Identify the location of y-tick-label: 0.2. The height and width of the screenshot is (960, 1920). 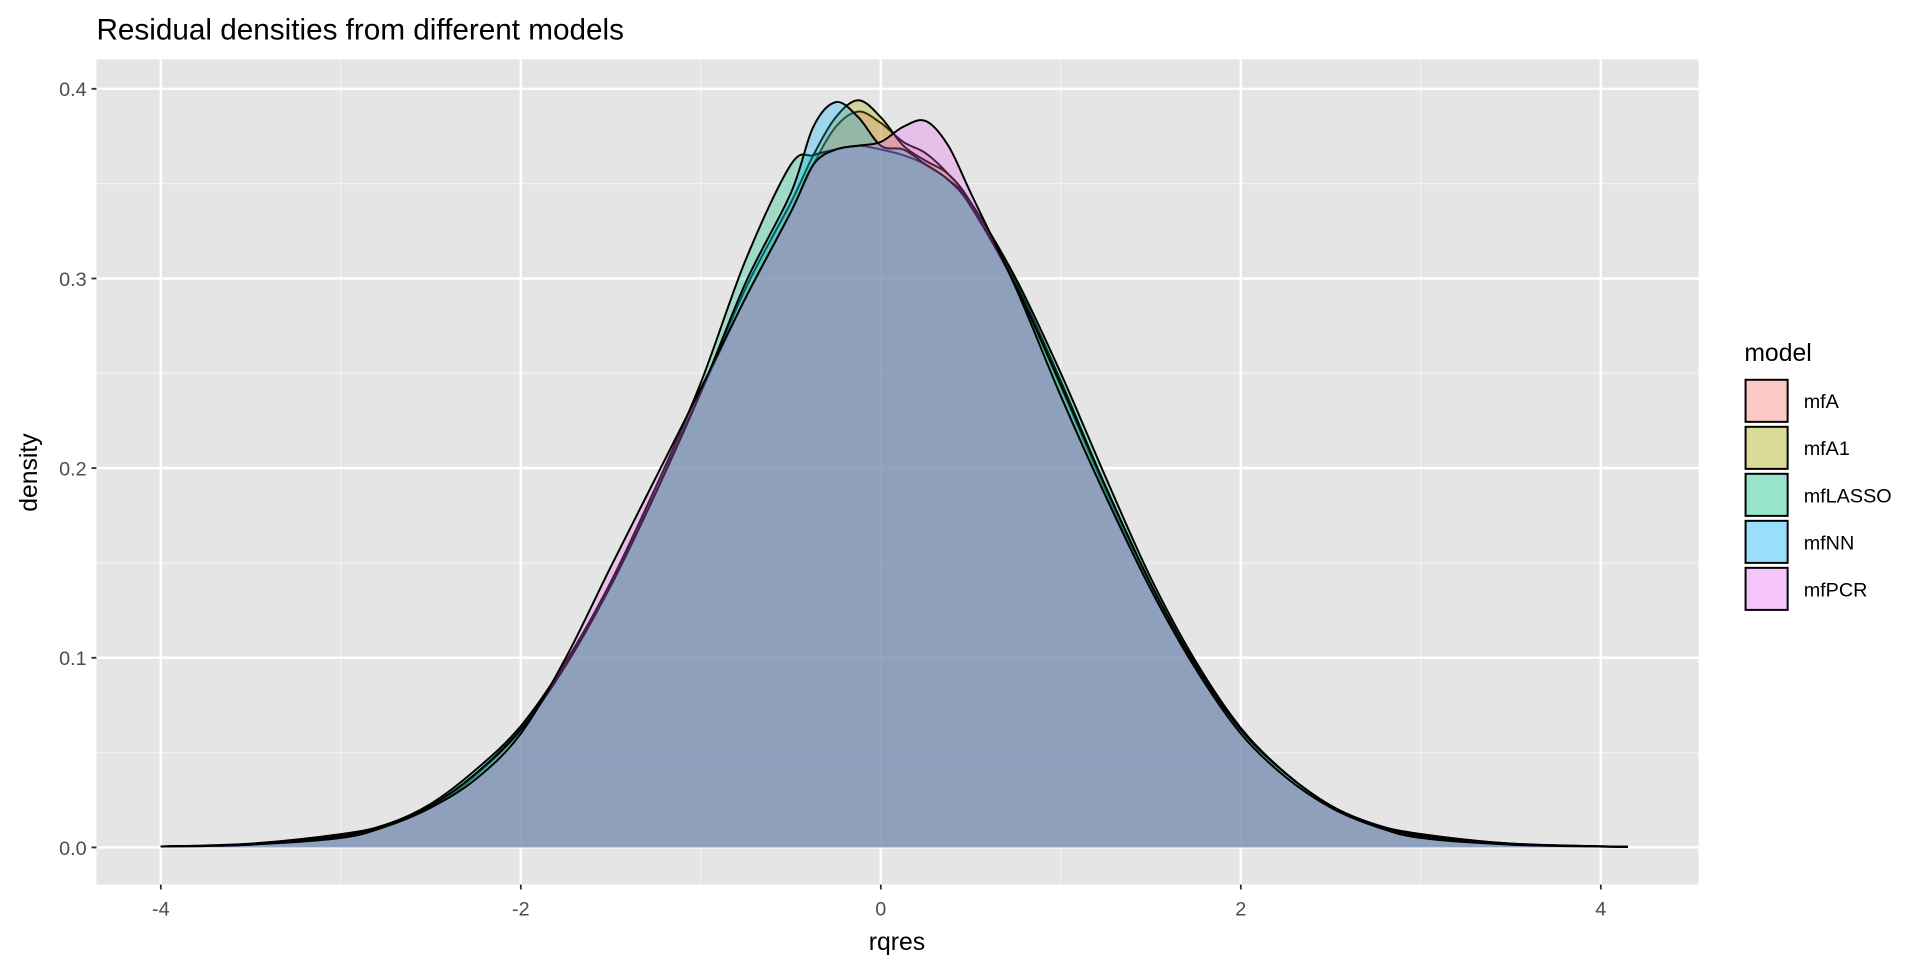
(73, 470).